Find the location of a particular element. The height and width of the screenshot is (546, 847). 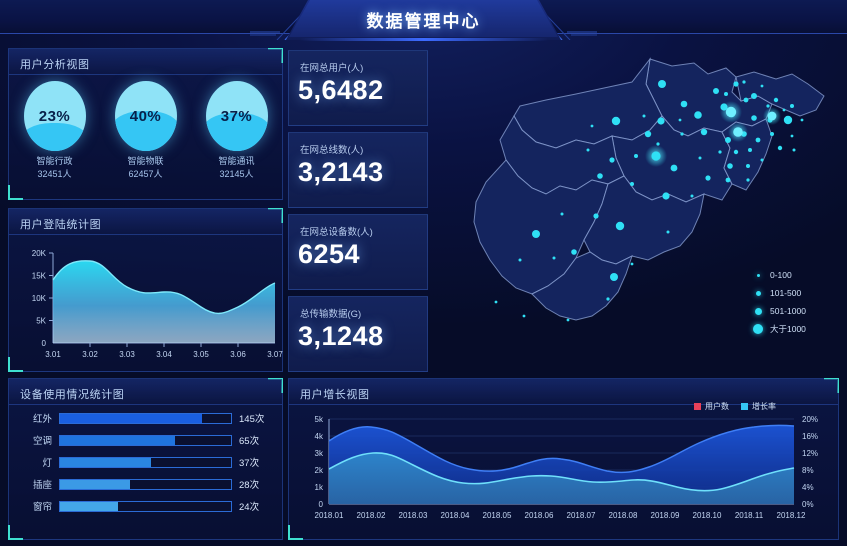

liquid-gauge-item: 37% 智能通讯 32145人 is located at coordinates (237, 128).